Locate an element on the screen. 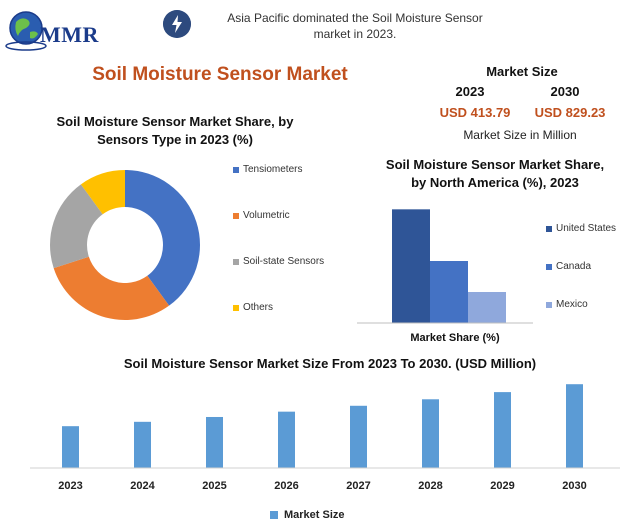 The image size is (639, 526). logo is located at coordinates (26, 31).